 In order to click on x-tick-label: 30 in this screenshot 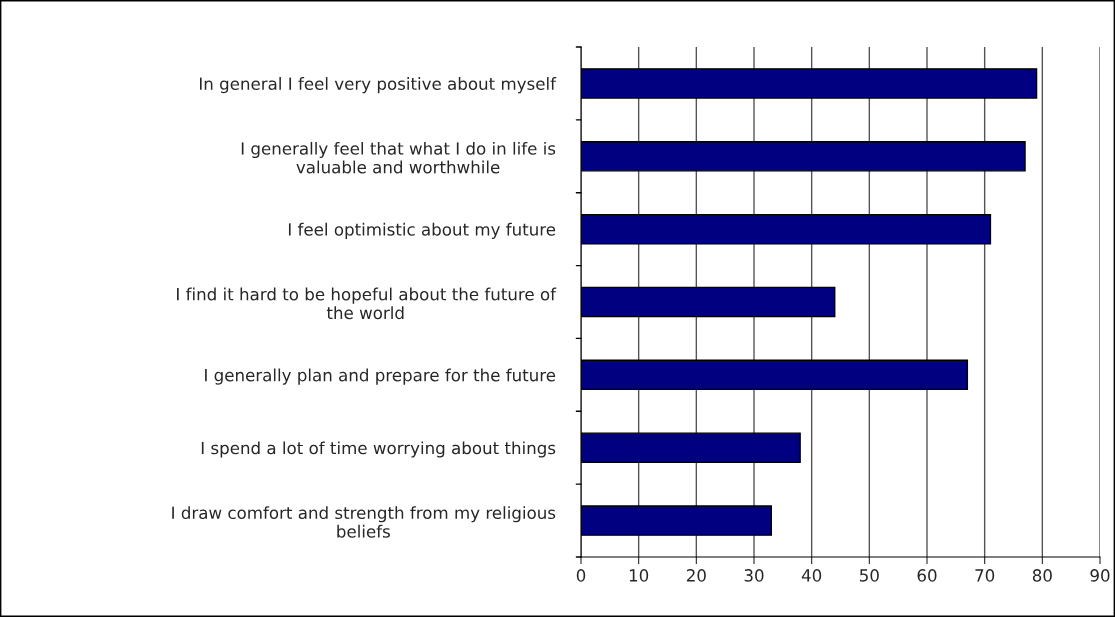, I will do `click(754, 575)`.